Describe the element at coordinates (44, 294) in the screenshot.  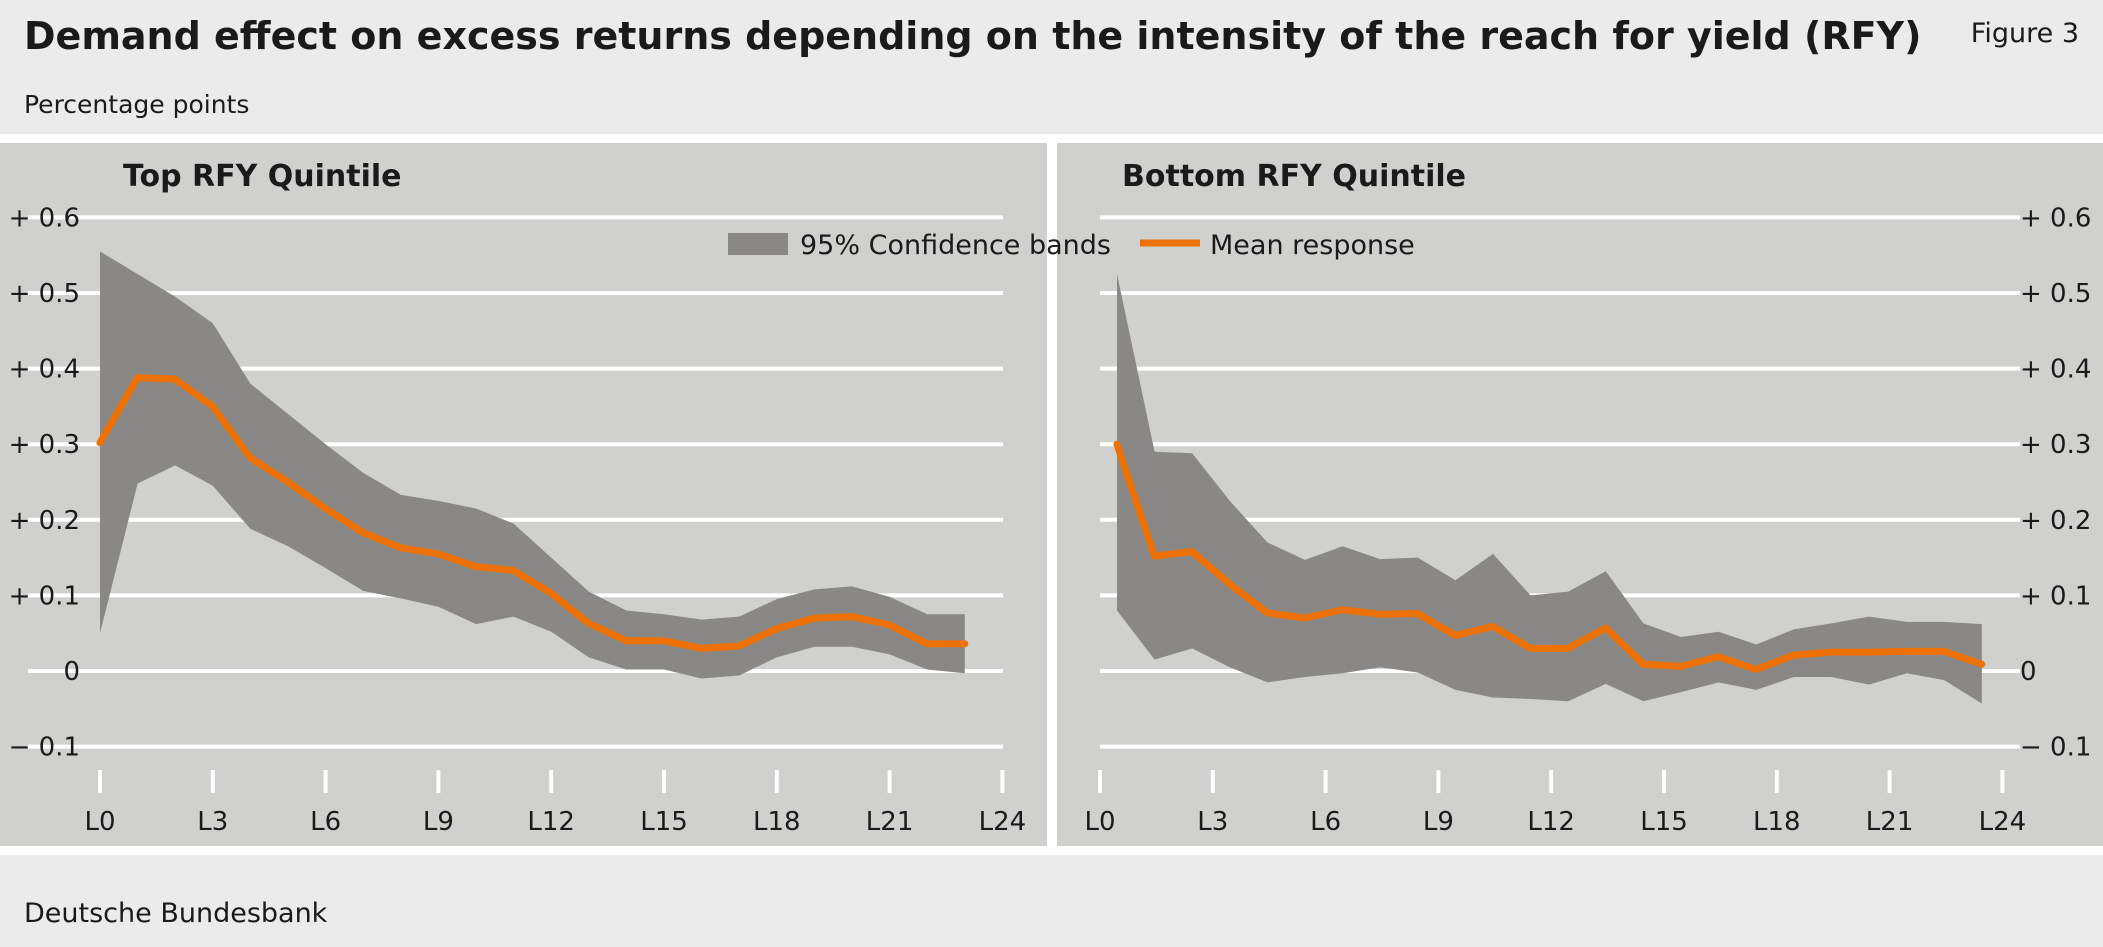
I see `y-tick-label: + 0.5` at that location.